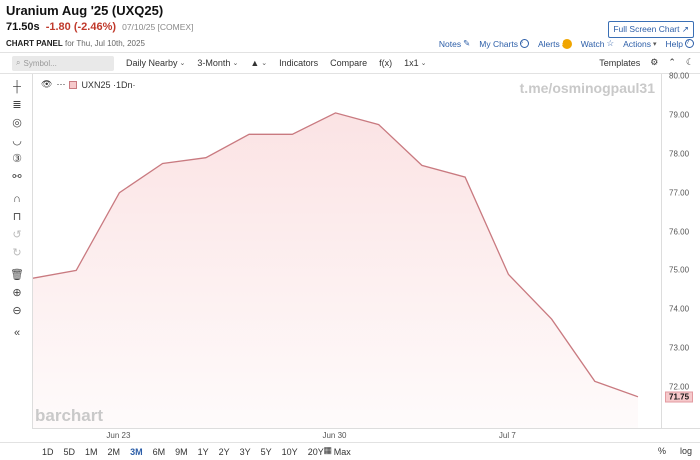  Describe the element at coordinates (266, 451) in the screenshot. I see `range-5y-button: 5Y` at that location.